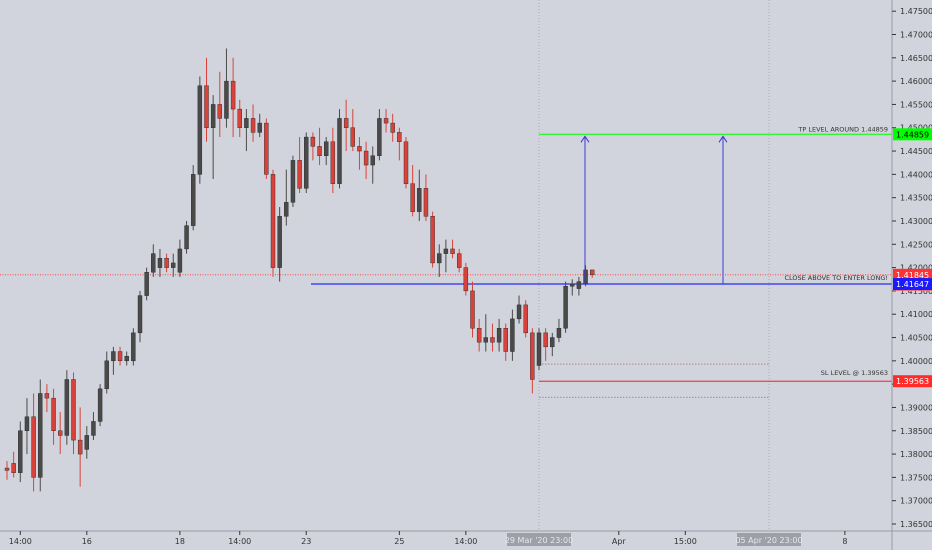 This screenshot has width=932, height=550. Describe the element at coordinates (916, 198) in the screenshot. I see `y-tick-label: 1.43500` at that location.